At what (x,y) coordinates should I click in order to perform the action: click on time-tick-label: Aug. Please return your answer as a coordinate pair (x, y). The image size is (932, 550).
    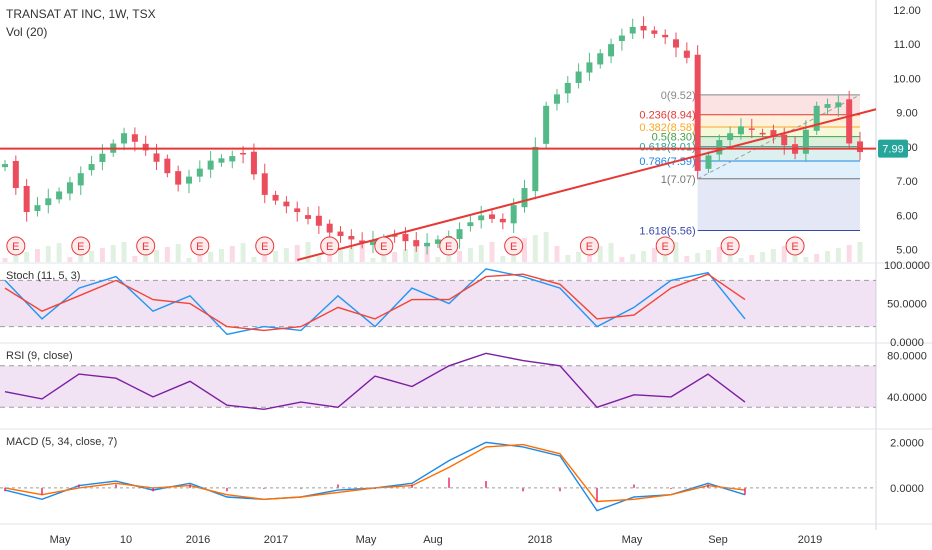
    Looking at the image, I should click on (433, 540).